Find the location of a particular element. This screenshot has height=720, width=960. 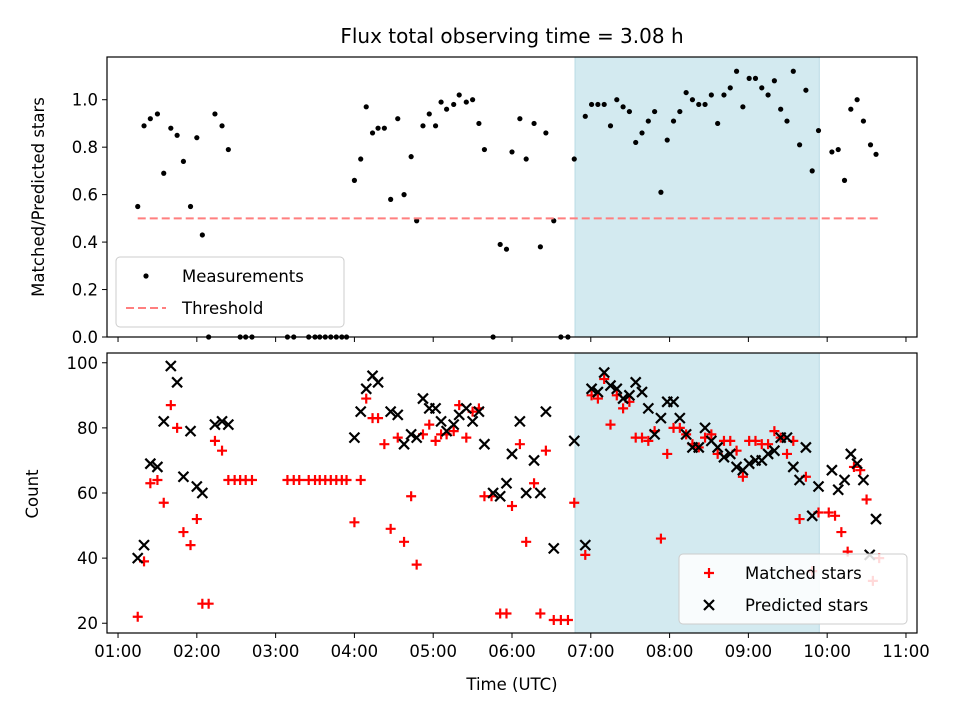

counts-legend: Matched stars Predicted stars is located at coordinates (793, 589).